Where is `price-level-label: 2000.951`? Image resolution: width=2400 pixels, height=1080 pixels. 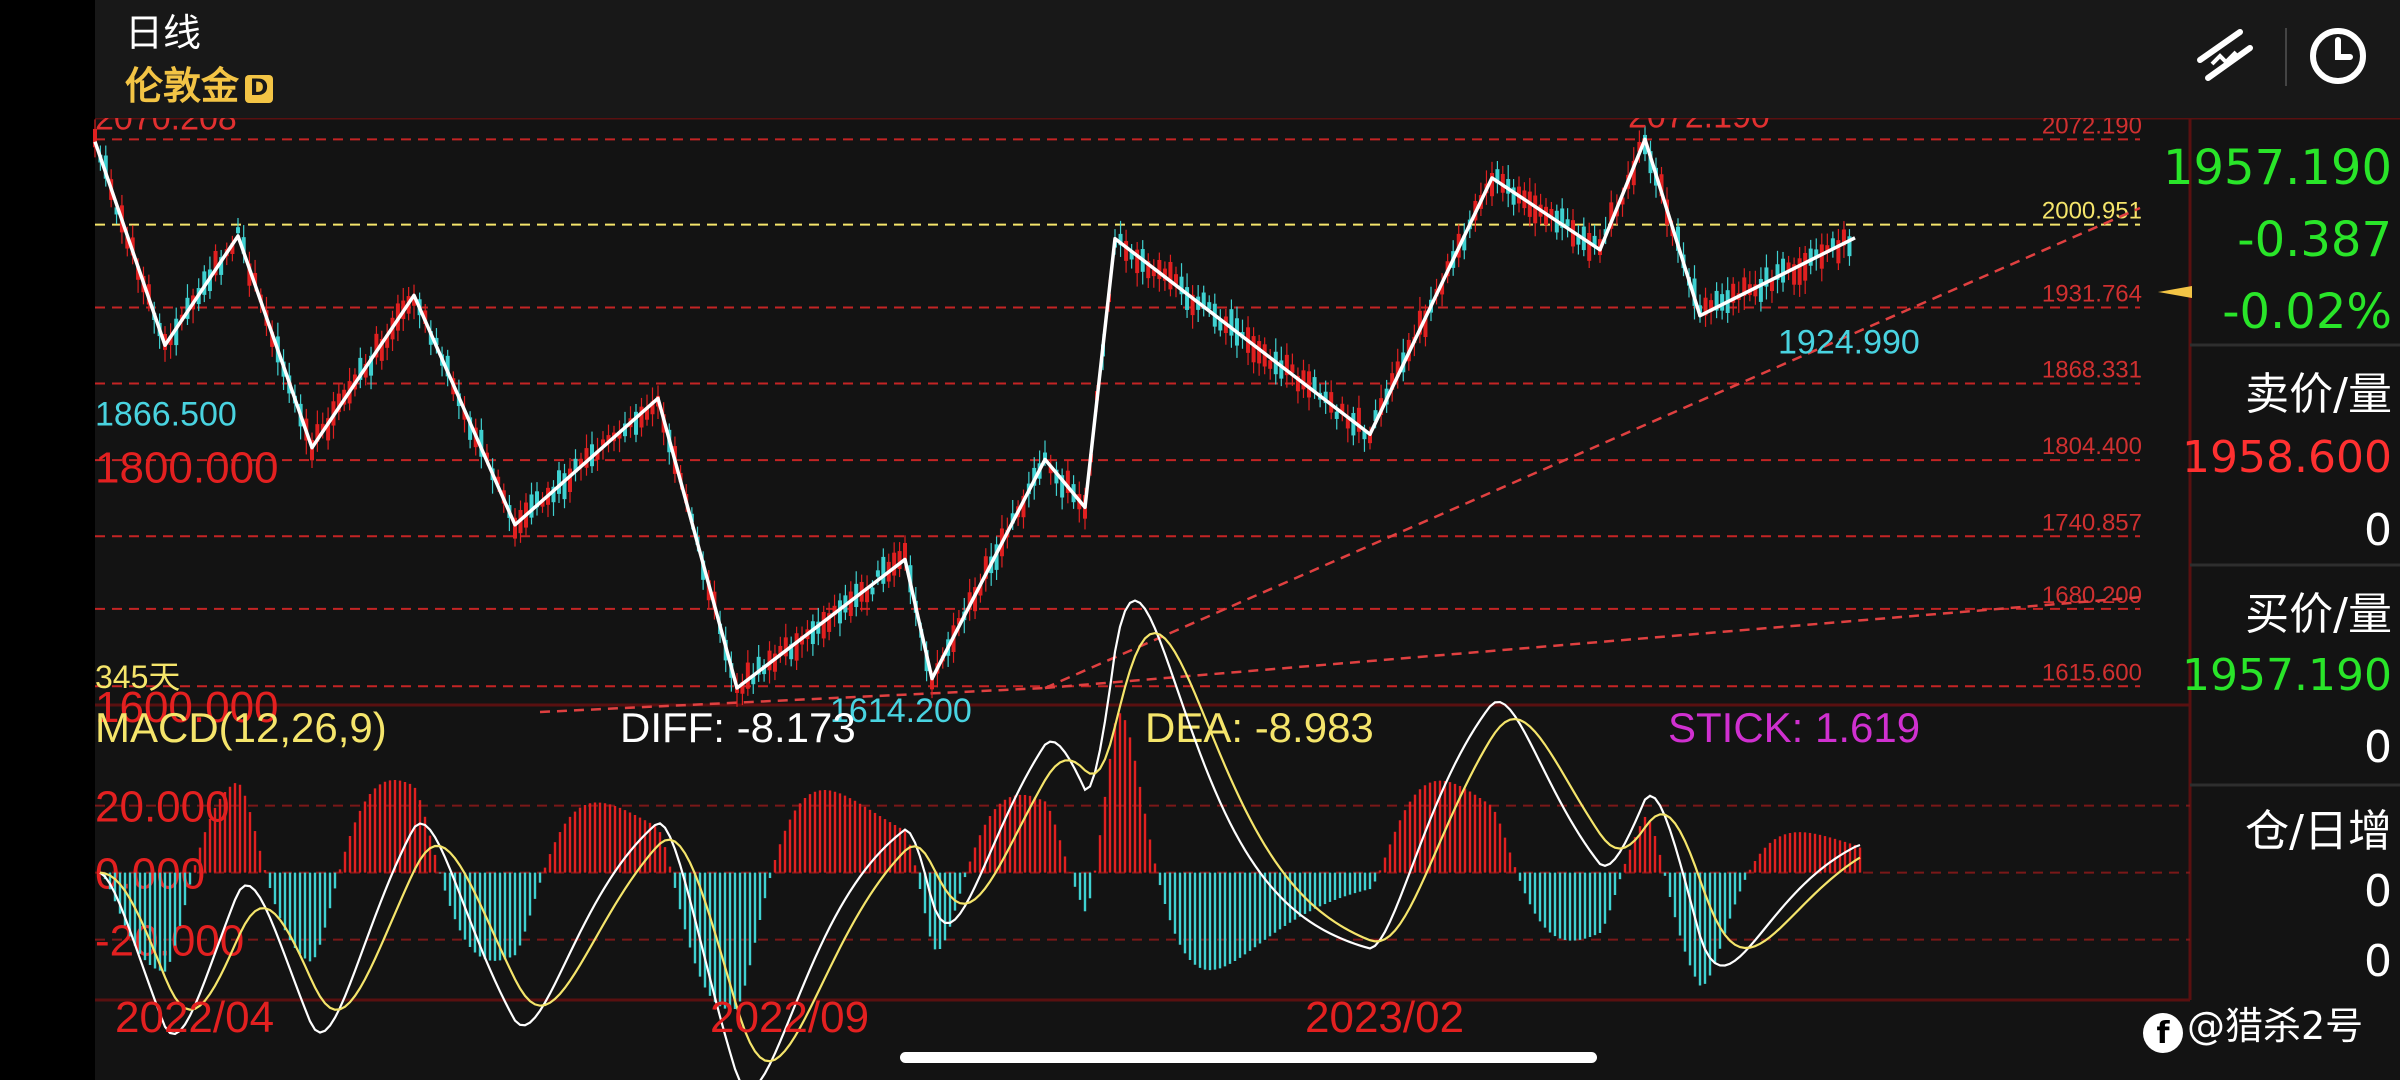
price-level-label: 2000.951 is located at coordinates (2092, 211).